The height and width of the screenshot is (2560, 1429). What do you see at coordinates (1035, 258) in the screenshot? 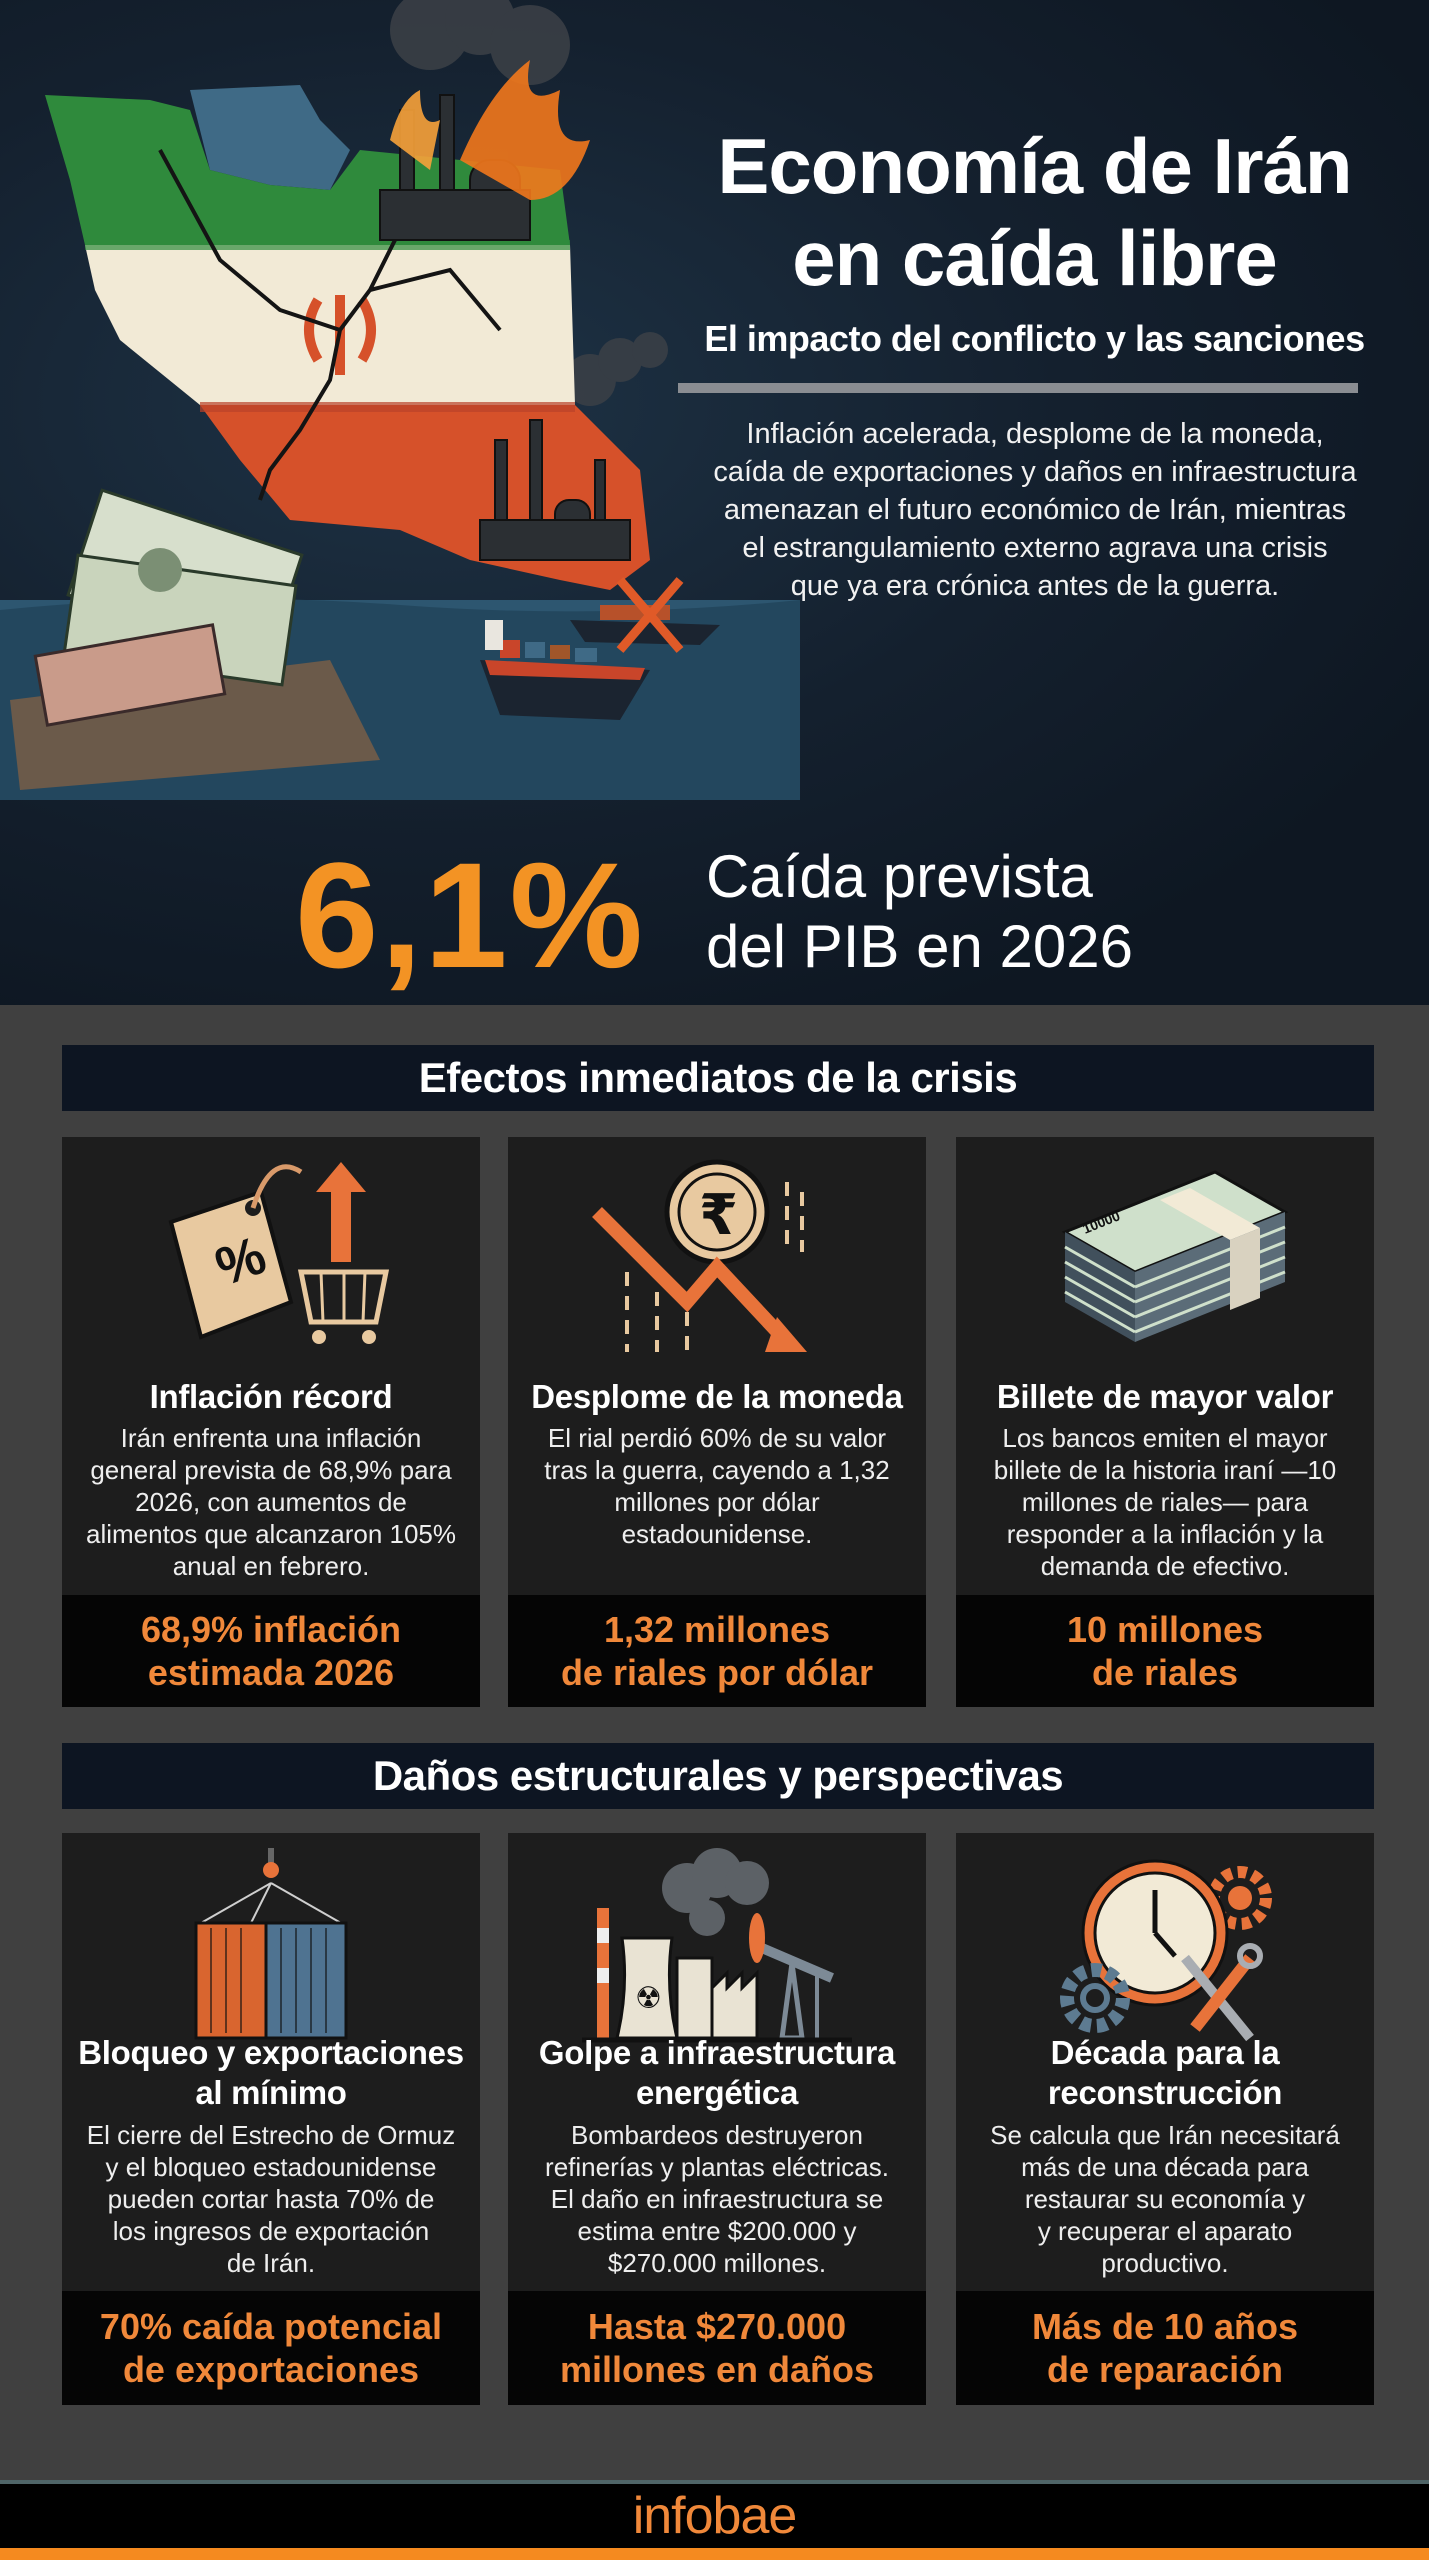
I see `title-line-2: en caída libre` at bounding box center [1035, 258].